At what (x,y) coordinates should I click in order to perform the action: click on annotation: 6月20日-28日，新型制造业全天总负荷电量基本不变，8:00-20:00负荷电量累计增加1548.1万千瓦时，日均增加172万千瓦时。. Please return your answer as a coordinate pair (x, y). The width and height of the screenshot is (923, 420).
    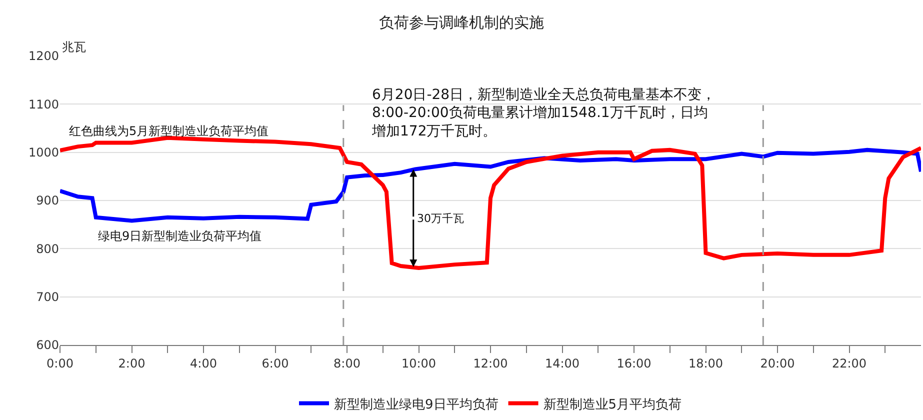
    Looking at the image, I should click on (543, 113).